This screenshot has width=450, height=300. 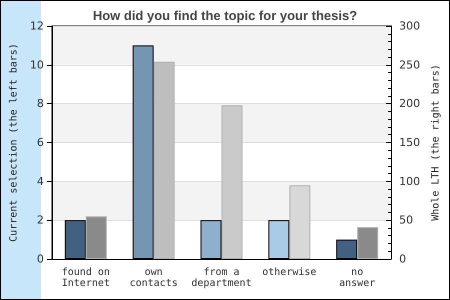 What do you see at coordinates (409, 103) in the screenshot?
I see `y2-tick-label: 200` at bounding box center [409, 103].